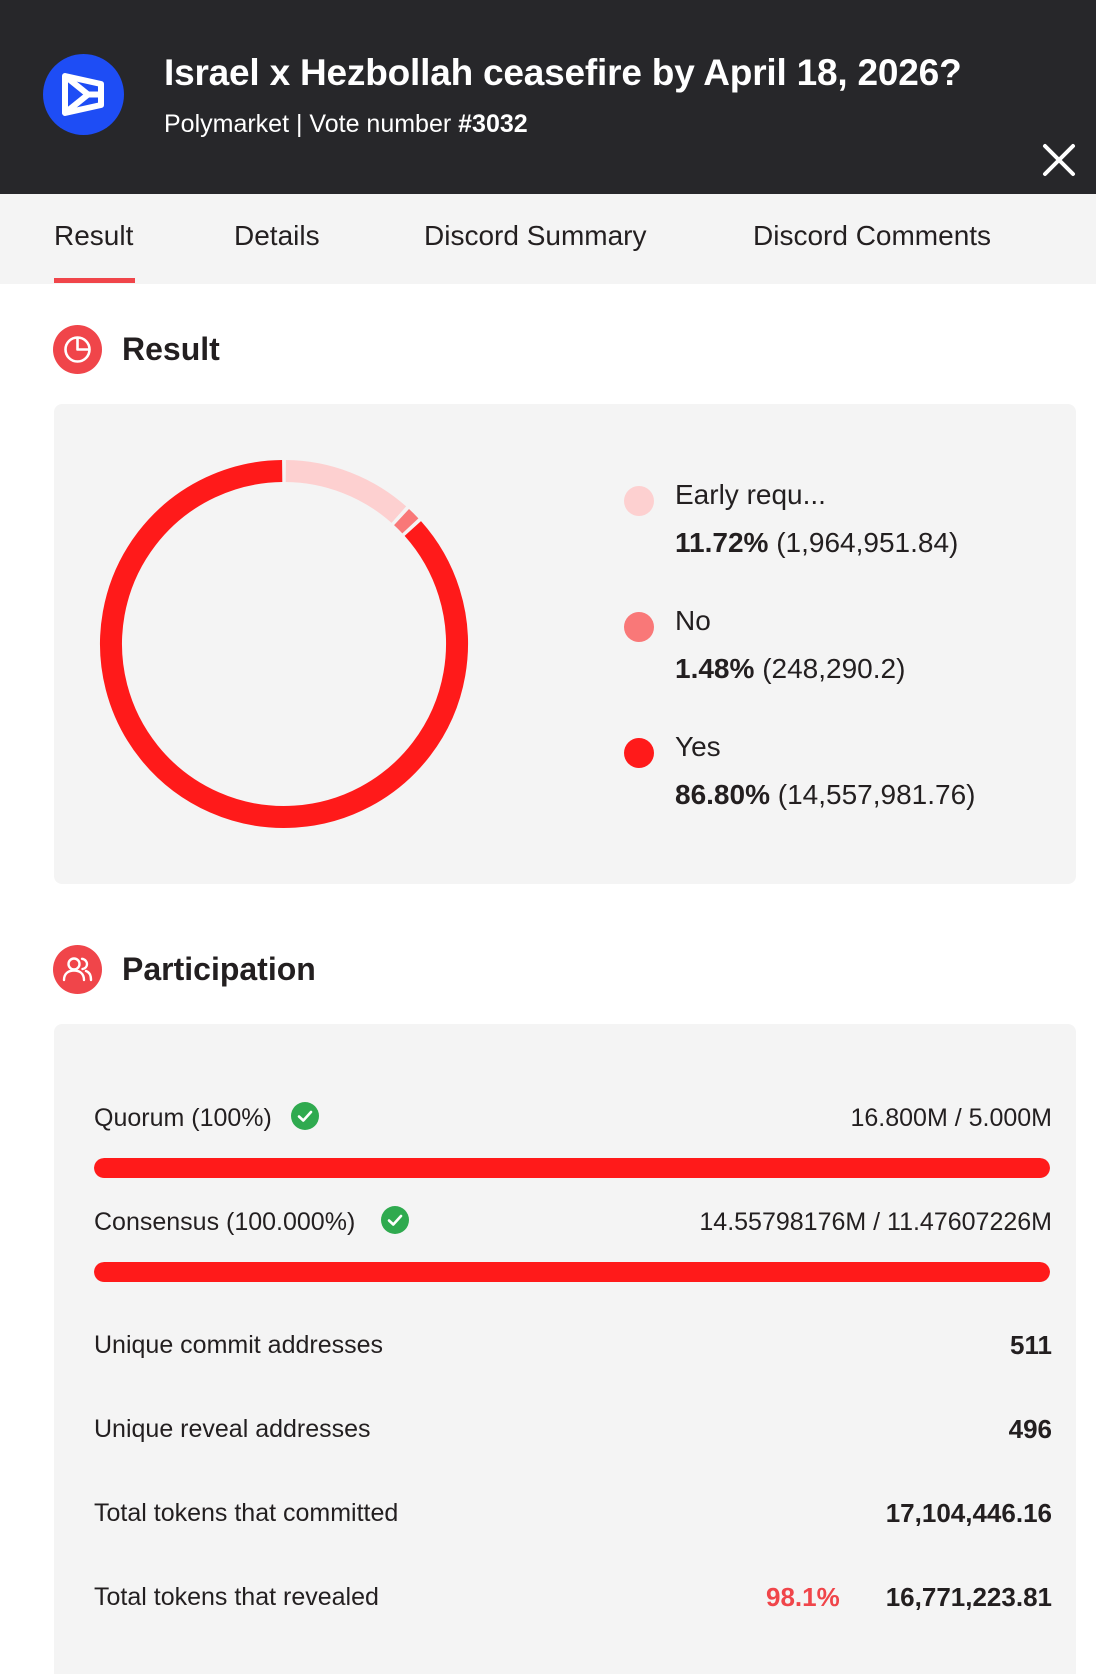 The width and height of the screenshot is (1096, 1674). What do you see at coordinates (183, 1118) in the screenshot?
I see `quorum-label: Quorum (100%)` at bounding box center [183, 1118].